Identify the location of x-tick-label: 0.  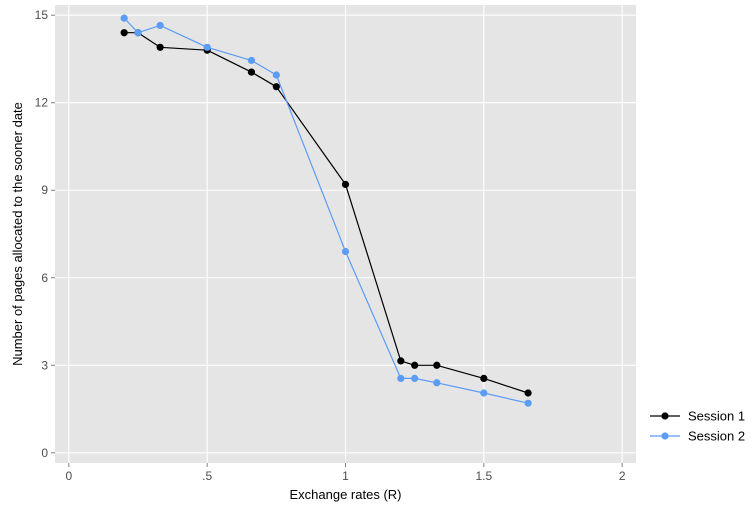
(68, 476).